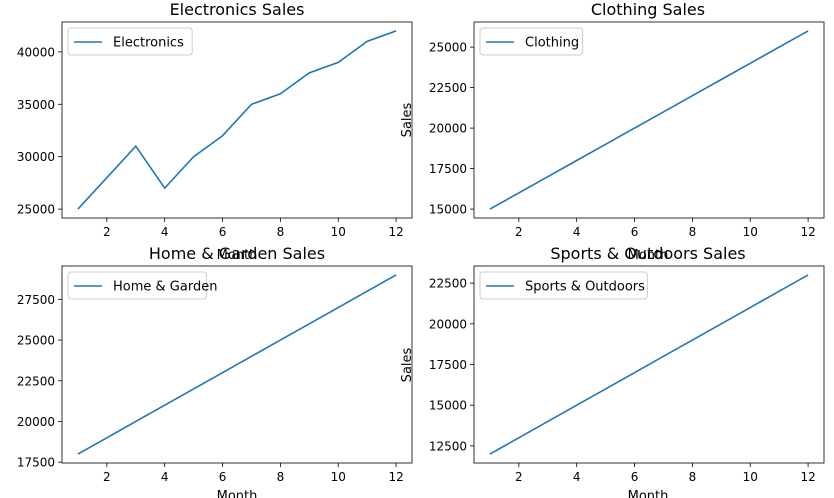  What do you see at coordinates (165, 287) in the screenshot?
I see `legend-entry: Home & Garden` at bounding box center [165, 287].